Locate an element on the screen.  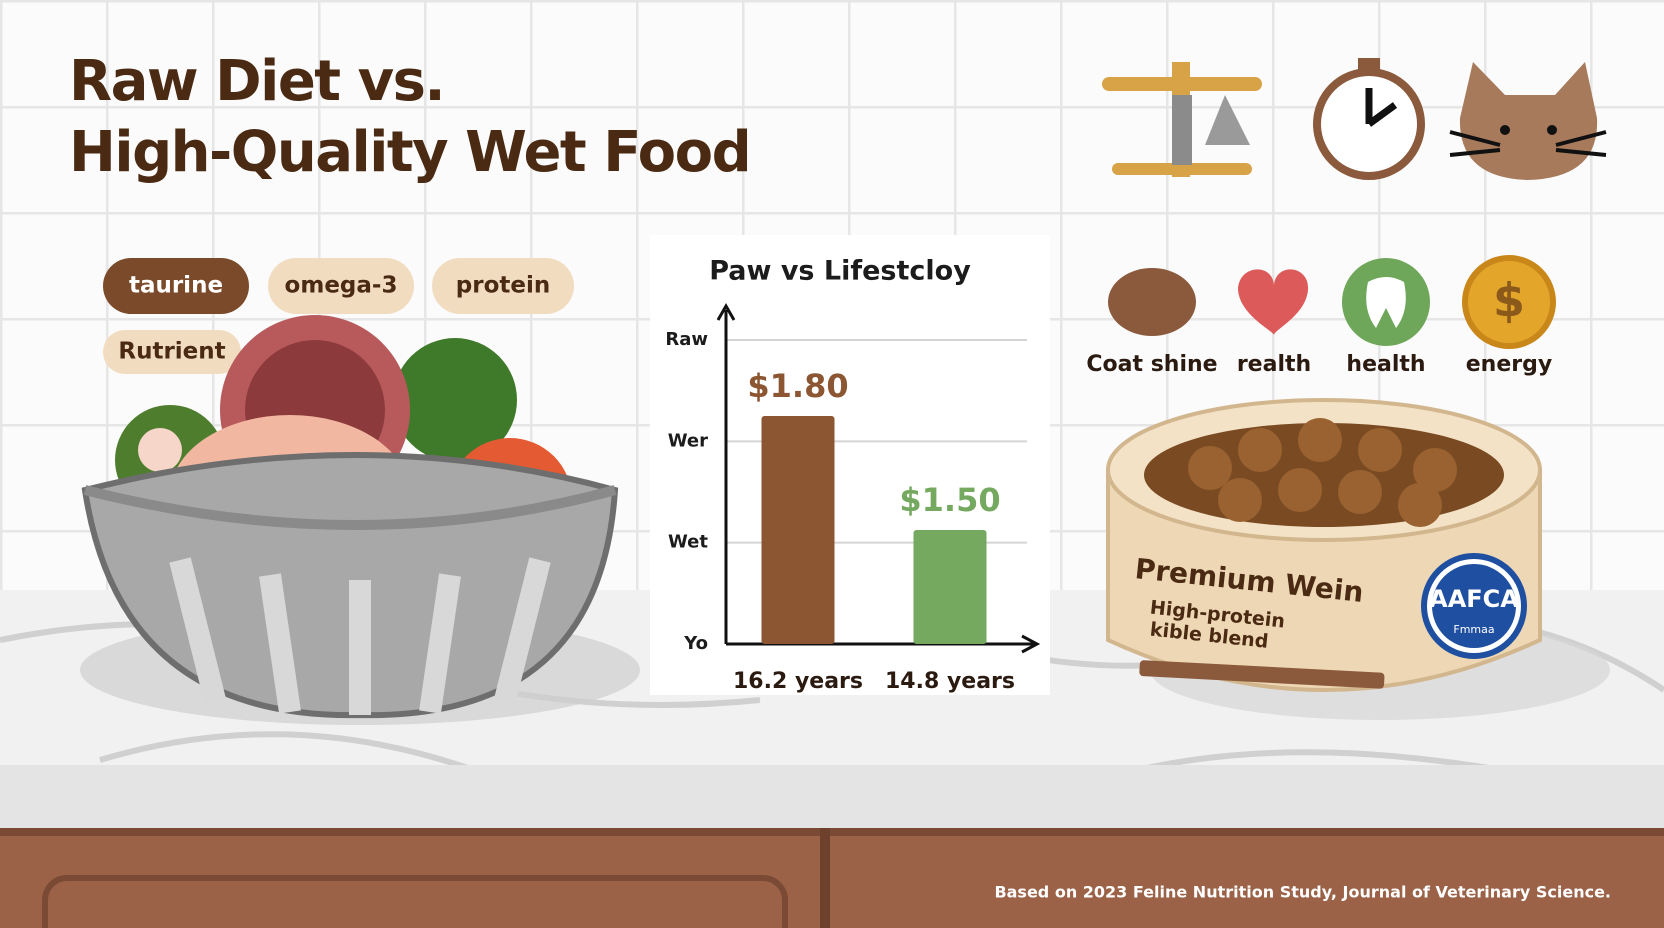
badge-sub: Fmmaa is located at coordinates (1473, 629).